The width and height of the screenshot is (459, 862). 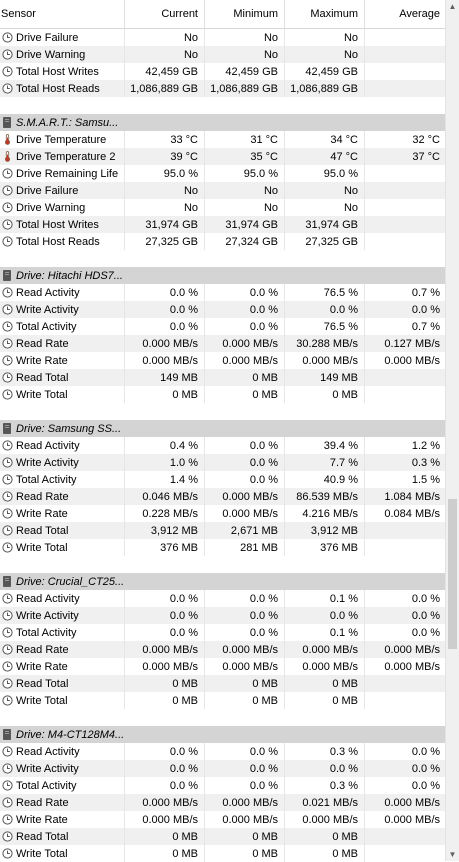 What do you see at coordinates (165, 190) in the screenshot?
I see `current-value: No` at bounding box center [165, 190].